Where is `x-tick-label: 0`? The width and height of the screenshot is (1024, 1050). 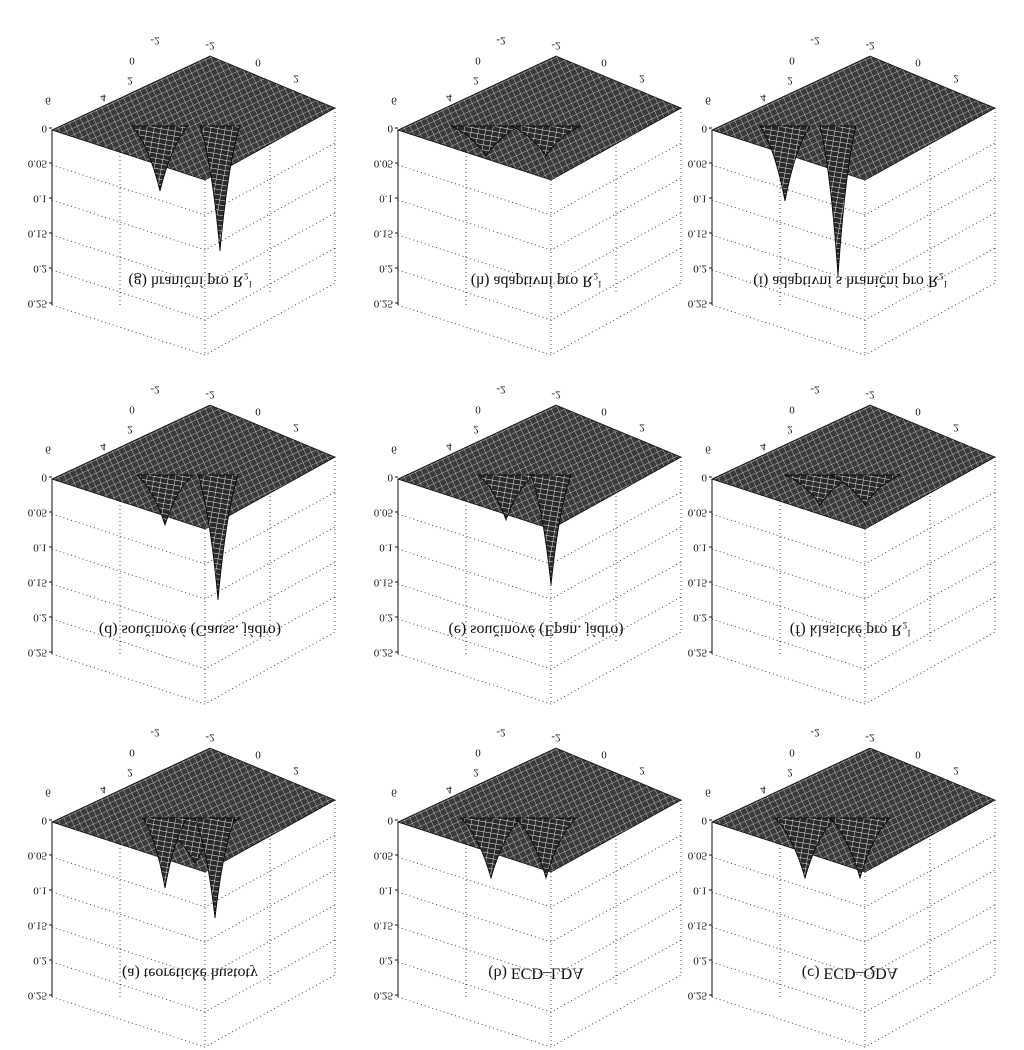 x-tick-label: 0 is located at coordinates (792, 60).